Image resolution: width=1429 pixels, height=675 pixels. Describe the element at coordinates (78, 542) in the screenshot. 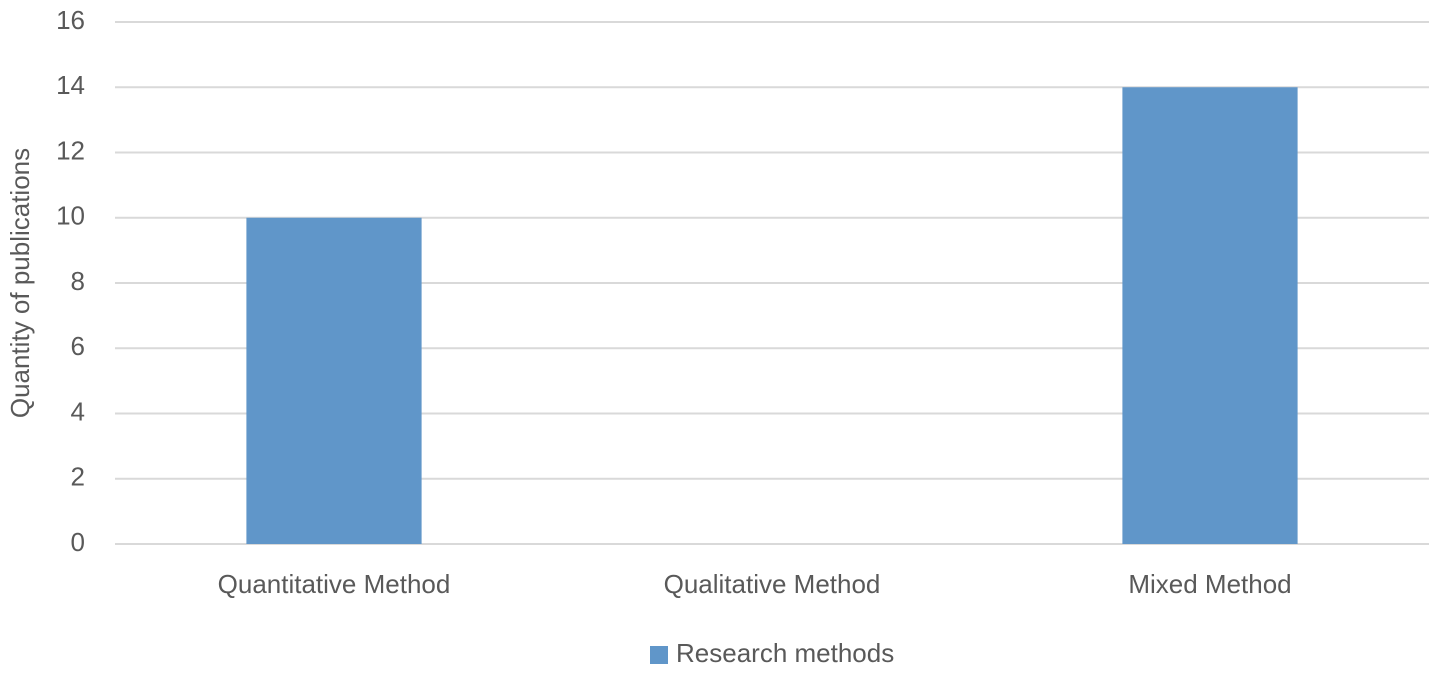

I see `y-tick-label: 0` at that location.